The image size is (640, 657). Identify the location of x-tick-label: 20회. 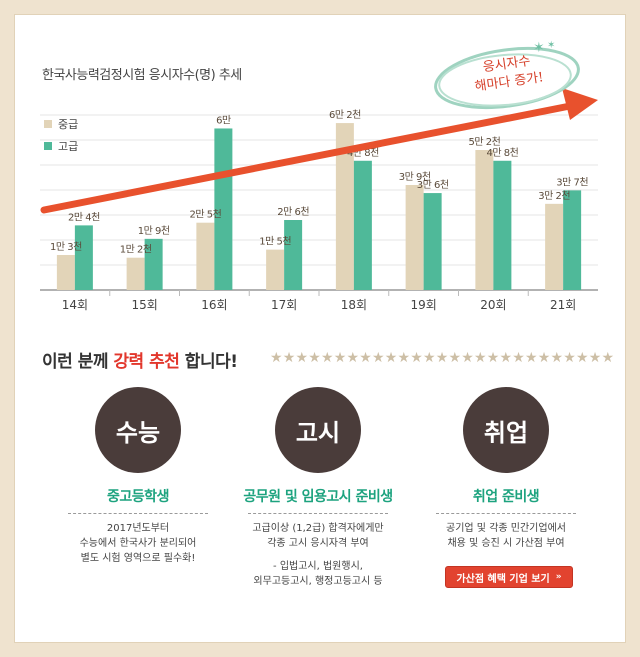
(493, 305).